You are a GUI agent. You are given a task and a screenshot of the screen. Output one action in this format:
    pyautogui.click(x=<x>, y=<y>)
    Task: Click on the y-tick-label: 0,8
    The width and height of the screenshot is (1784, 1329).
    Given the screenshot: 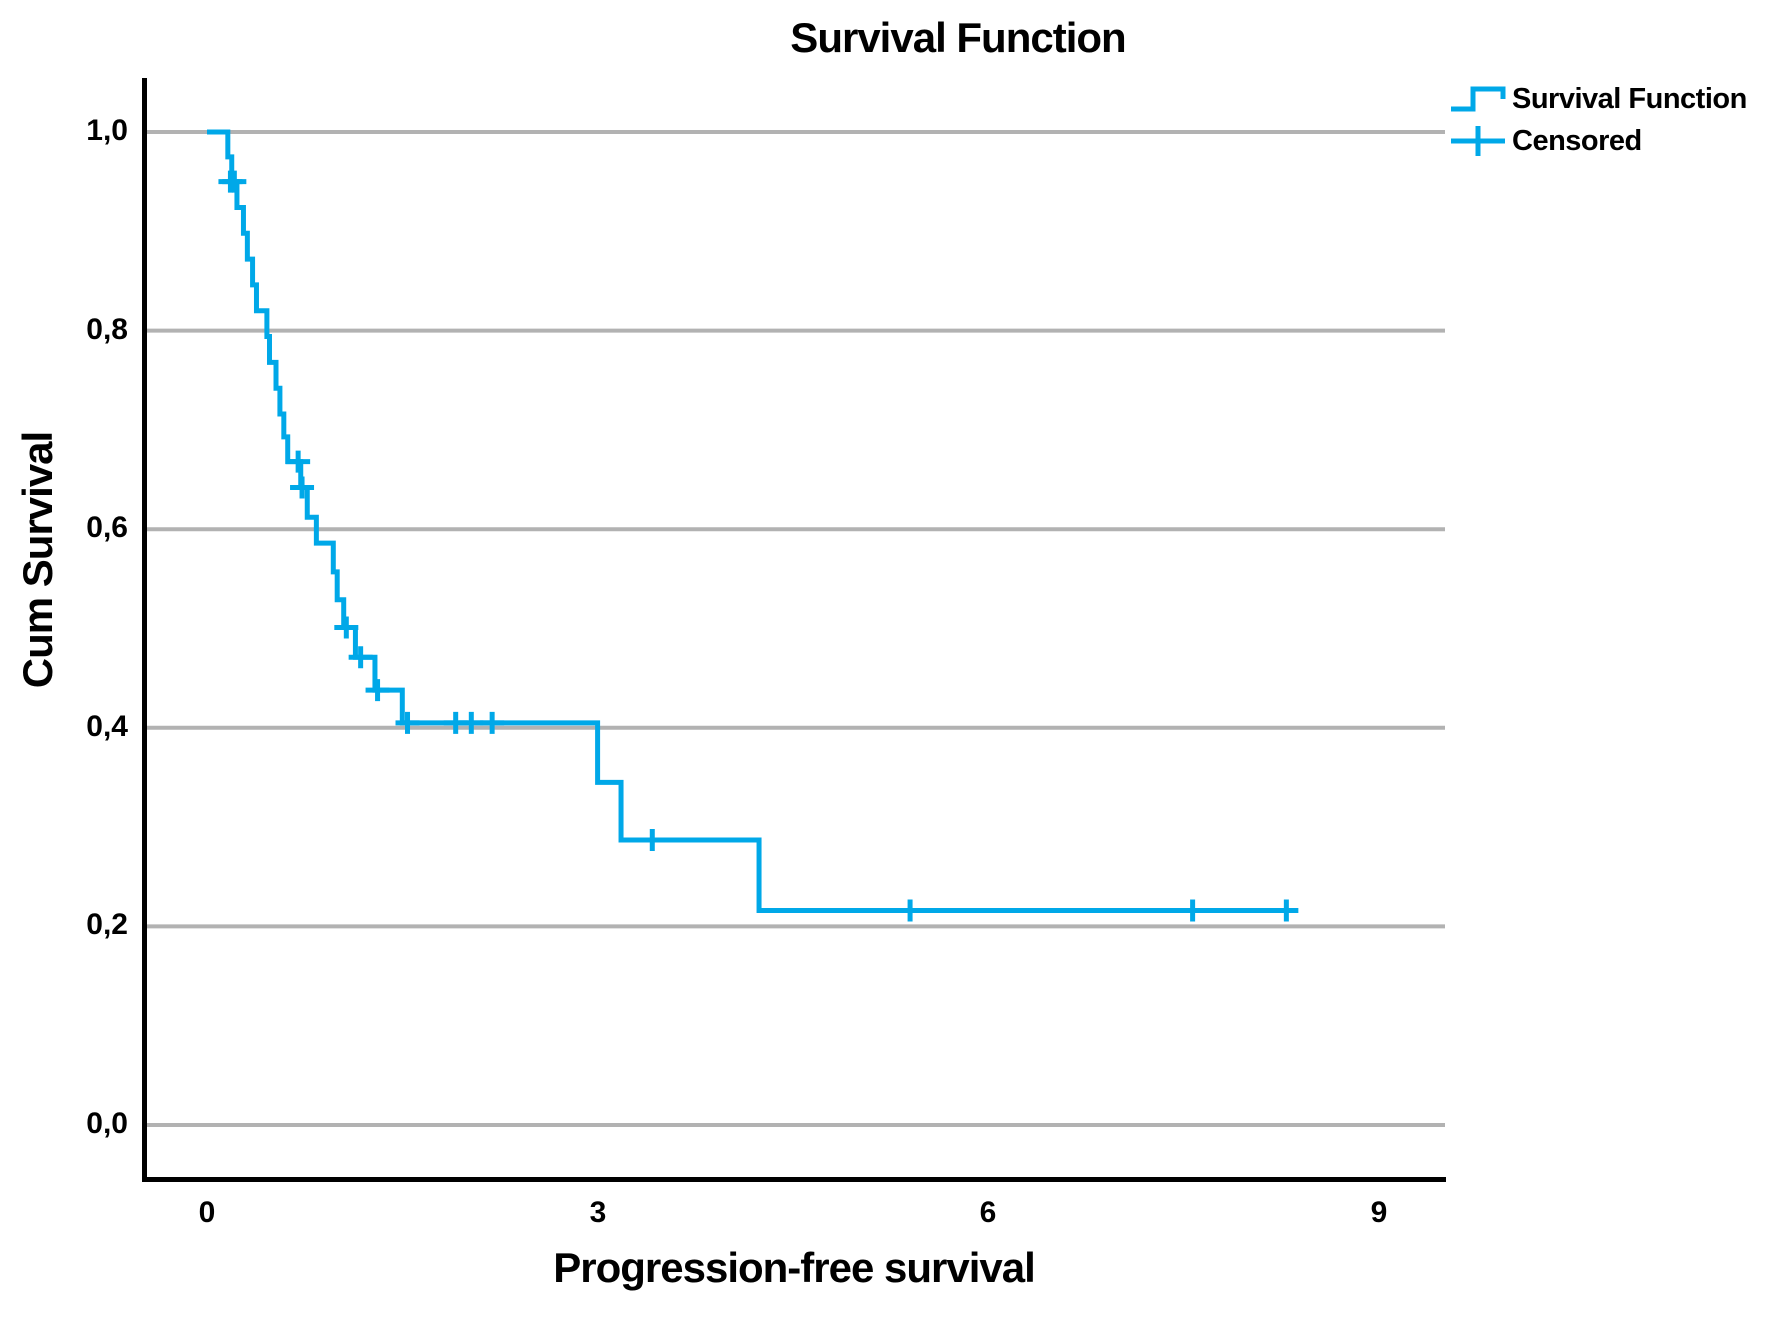 What is the action you would take?
    pyautogui.click(x=107, y=329)
    